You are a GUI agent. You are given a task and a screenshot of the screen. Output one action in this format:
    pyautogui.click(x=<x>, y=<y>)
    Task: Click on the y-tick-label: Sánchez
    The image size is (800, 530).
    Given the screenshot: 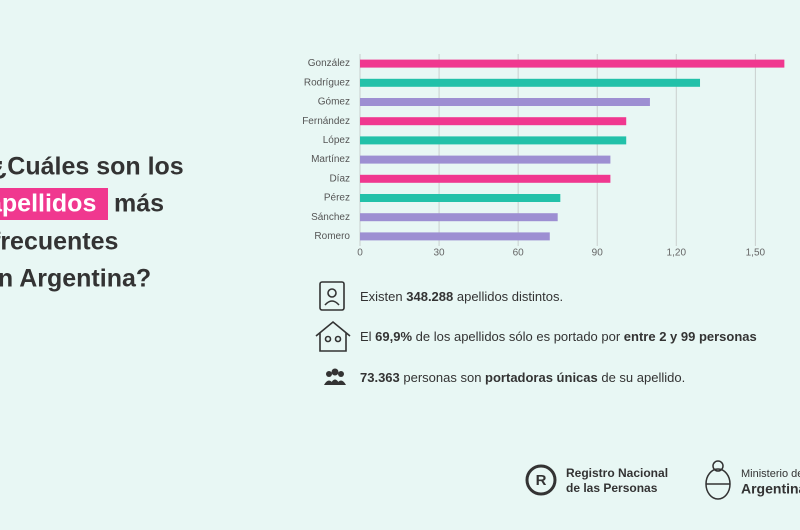 What is the action you would take?
    pyautogui.click(x=330, y=217)
    